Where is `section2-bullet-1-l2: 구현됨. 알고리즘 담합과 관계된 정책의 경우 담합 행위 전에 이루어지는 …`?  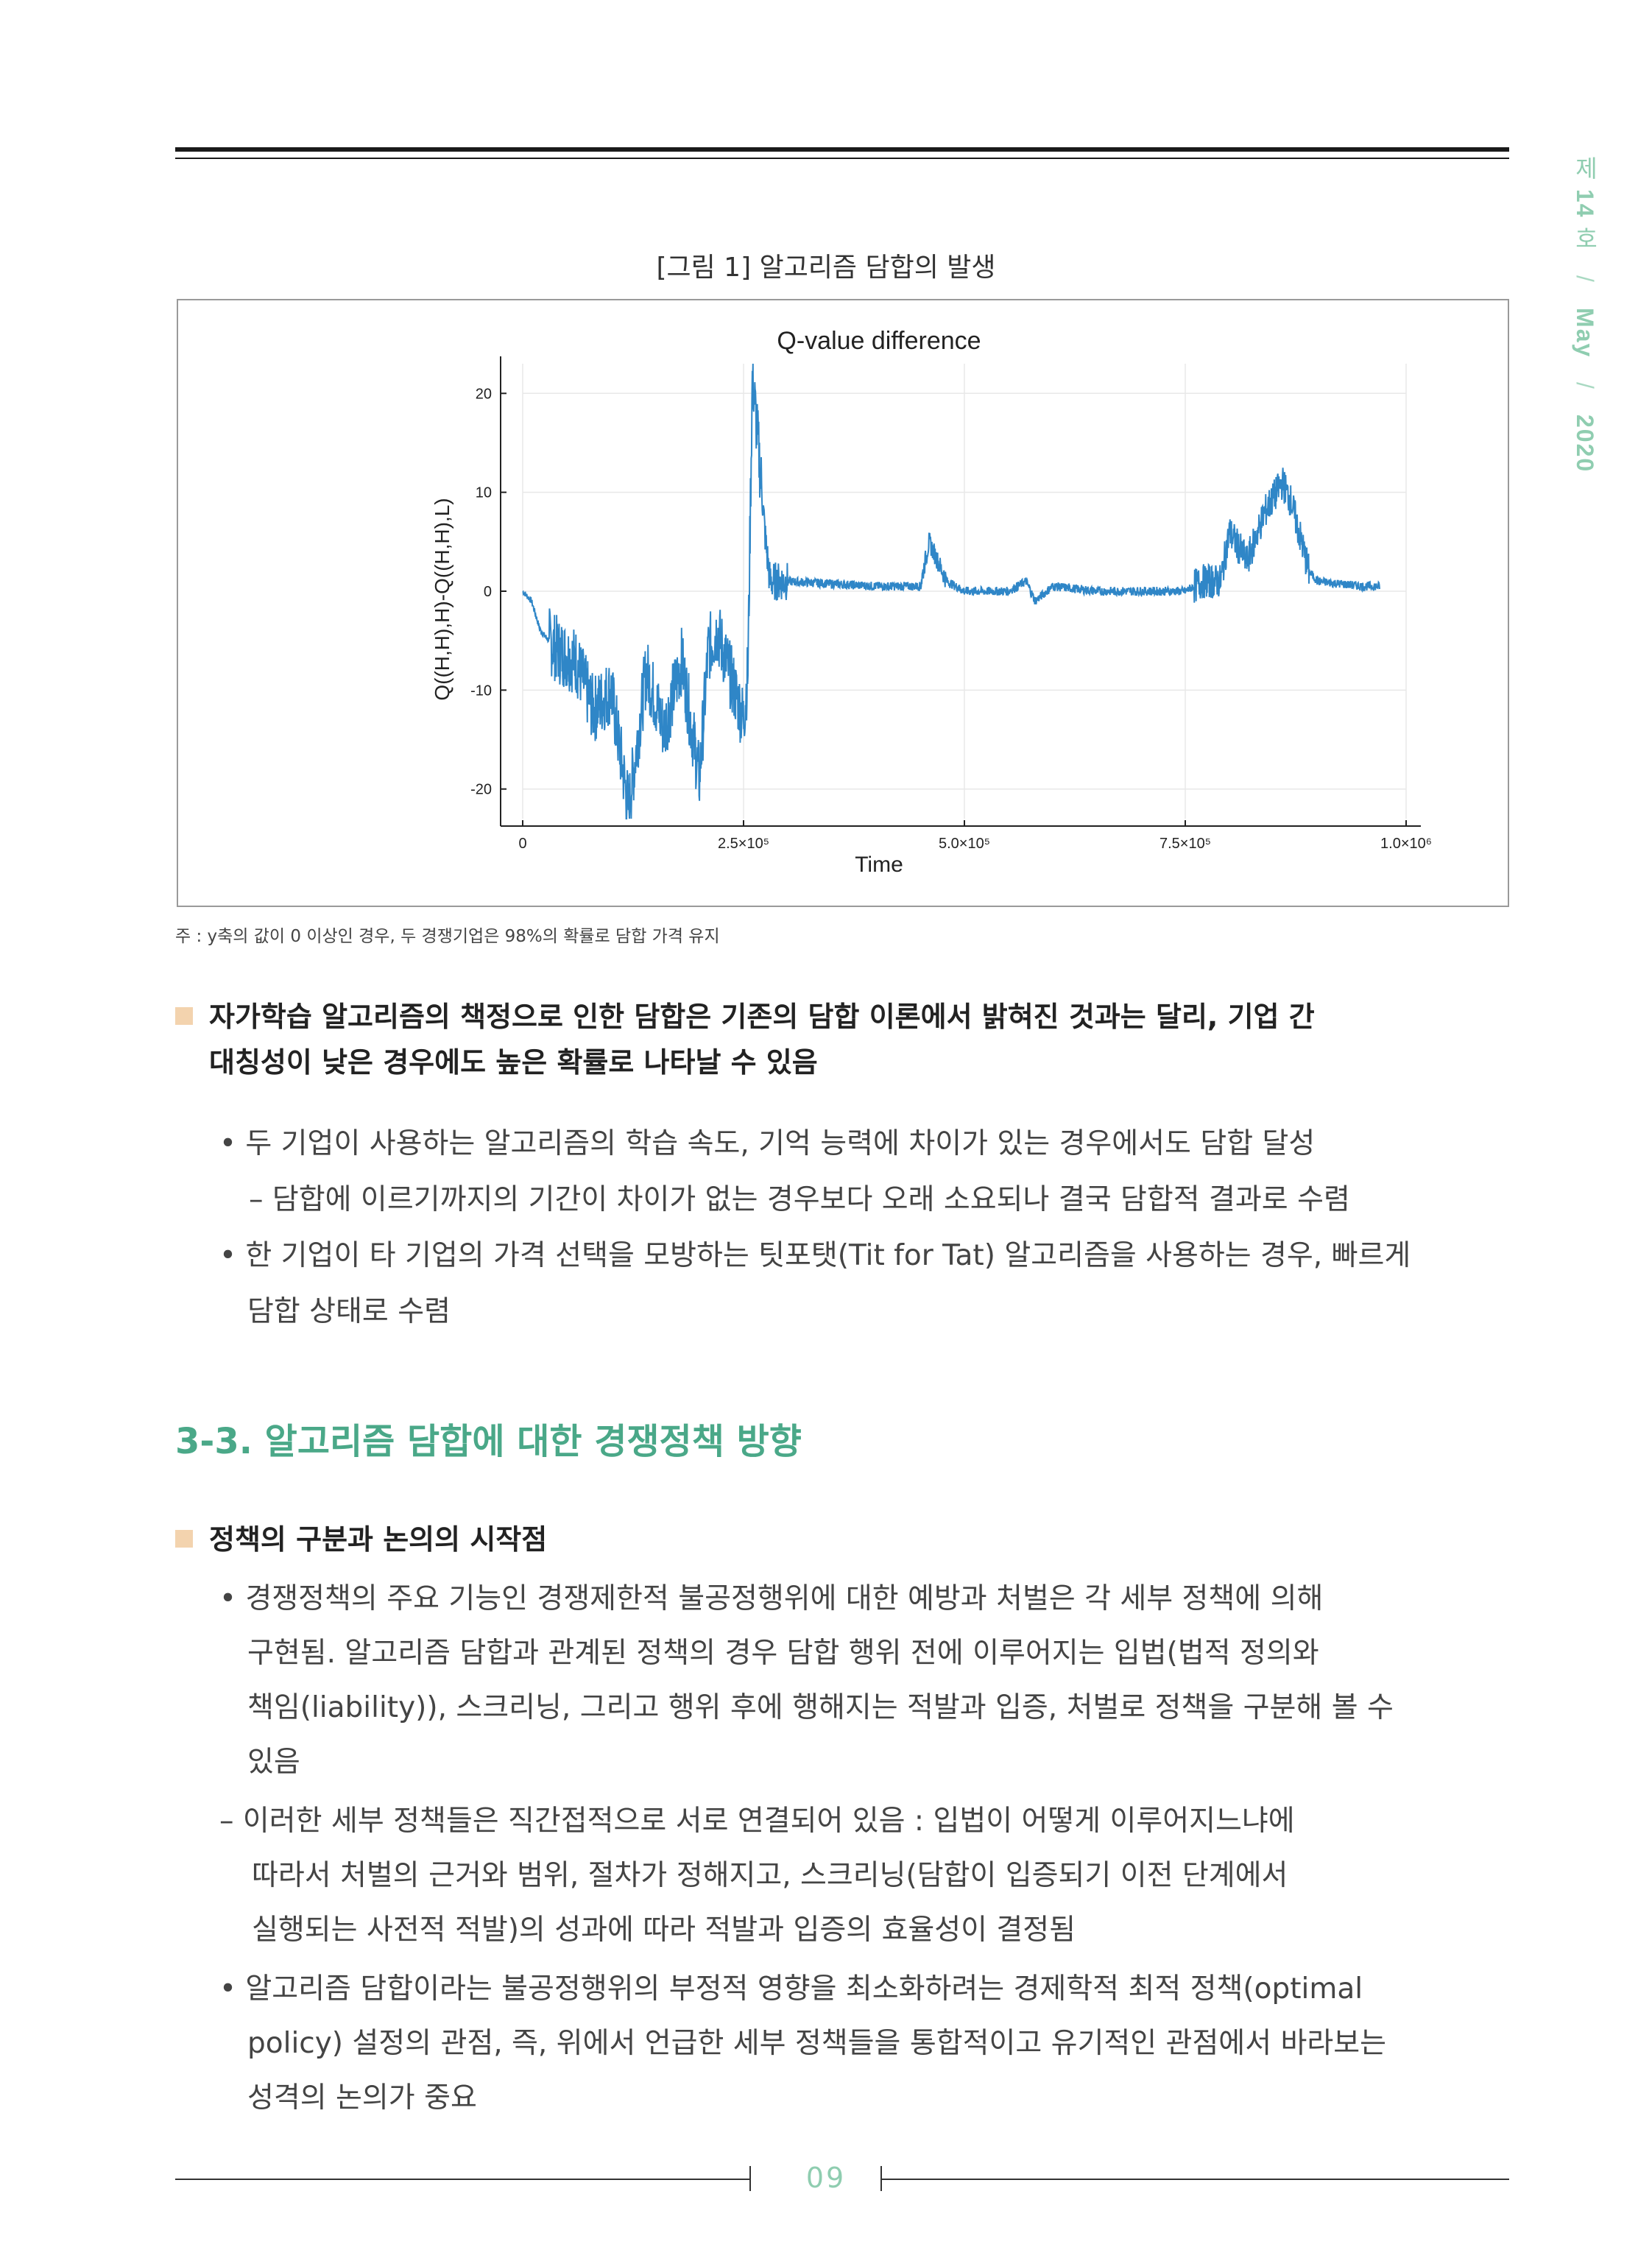
section2-bullet-1-l2: 구현됨. 알고리즘 담합과 관계된 정책의 경우 담합 행위 전에 이루어지는 … is located at coordinates (783, 1653).